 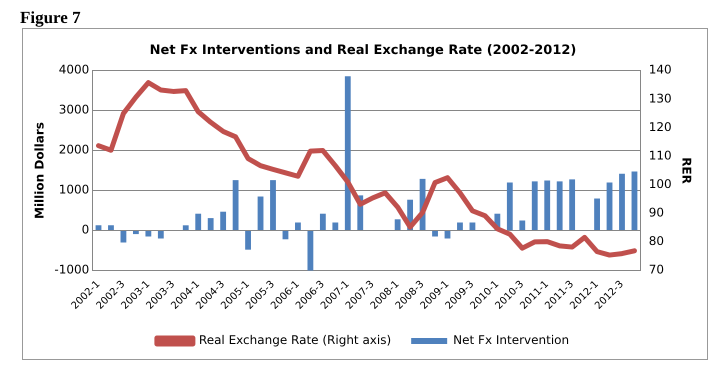 I want to click on y-tick-label: 1000, so click(x=74, y=189).